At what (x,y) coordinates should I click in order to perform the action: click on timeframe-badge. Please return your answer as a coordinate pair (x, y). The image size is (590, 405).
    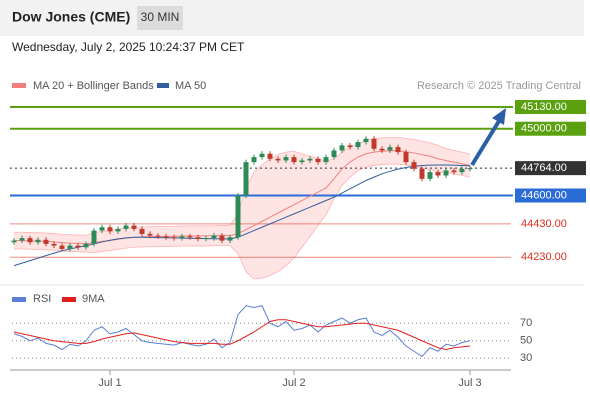
    Looking at the image, I should click on (160, 18).